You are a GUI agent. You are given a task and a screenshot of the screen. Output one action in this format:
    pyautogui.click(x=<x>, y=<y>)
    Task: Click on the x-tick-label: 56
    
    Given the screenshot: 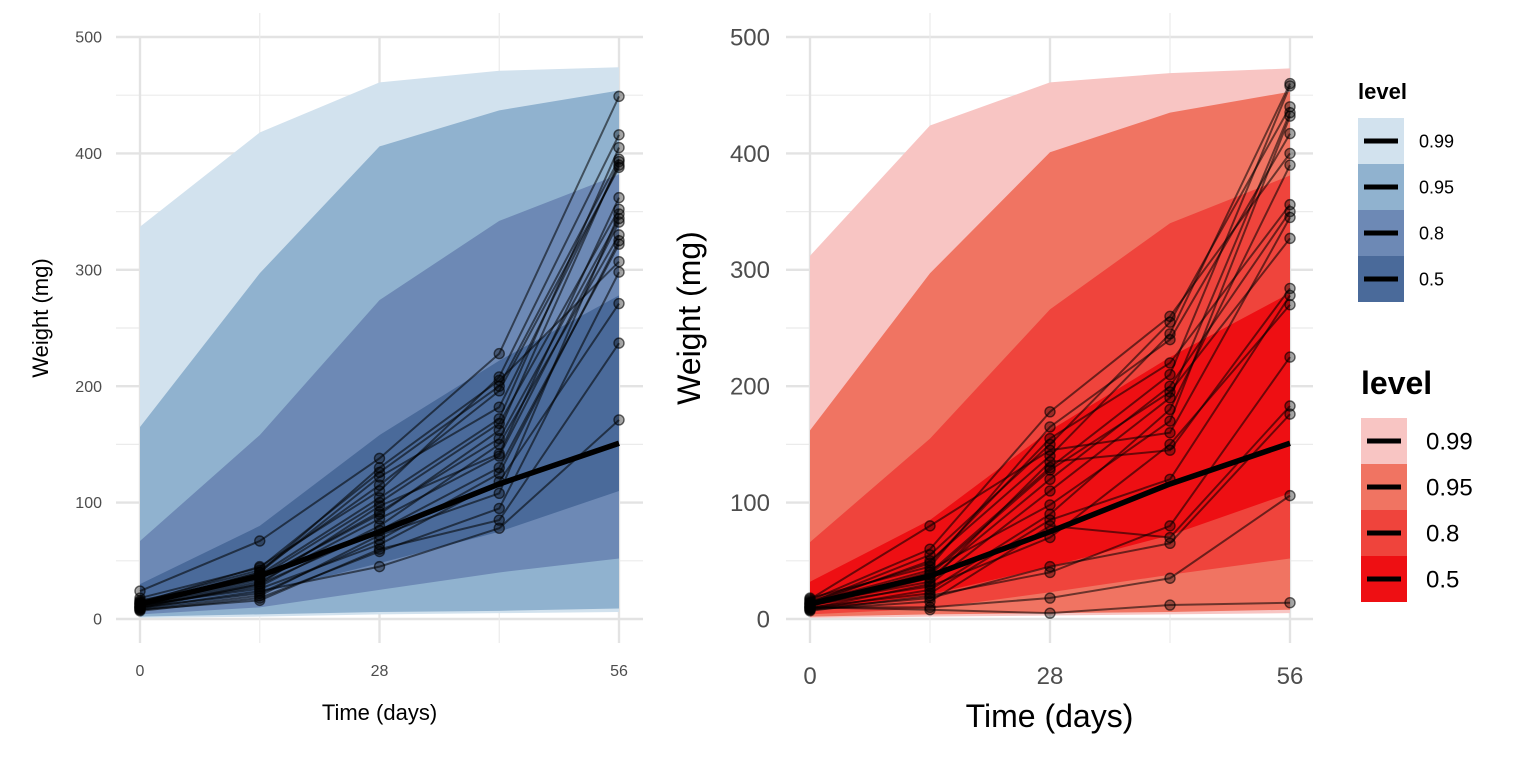 What is the action you would take?
    pyautogui.click(x=1290, y=676)
    